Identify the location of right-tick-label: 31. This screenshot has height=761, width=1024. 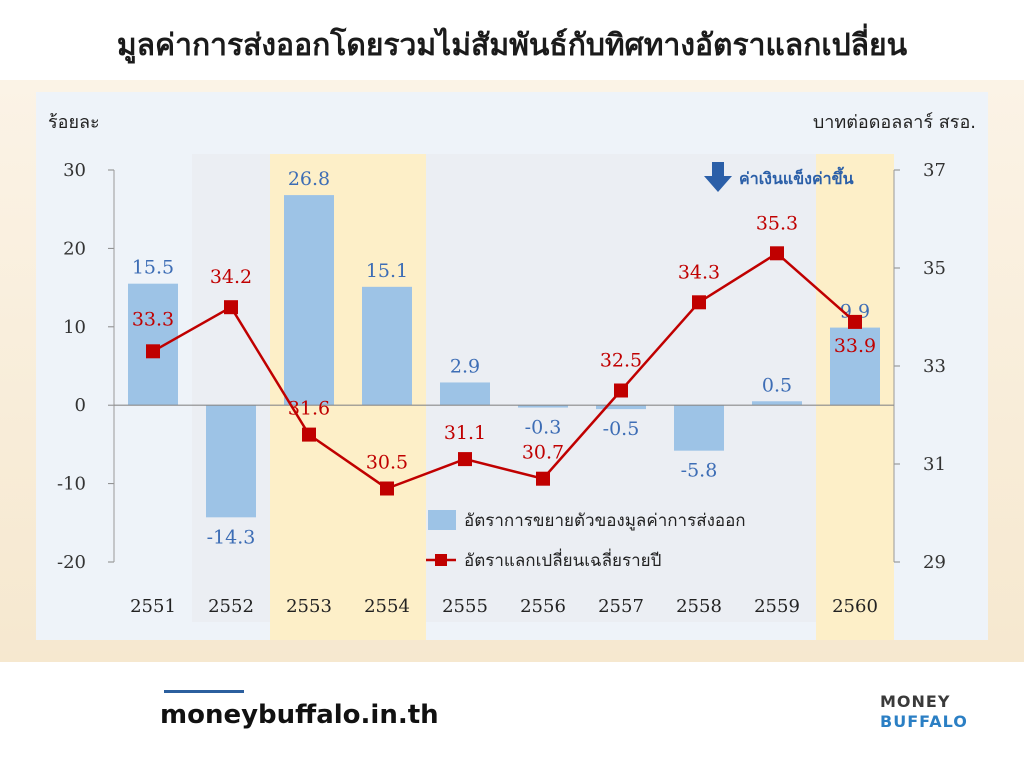
(934, 464).